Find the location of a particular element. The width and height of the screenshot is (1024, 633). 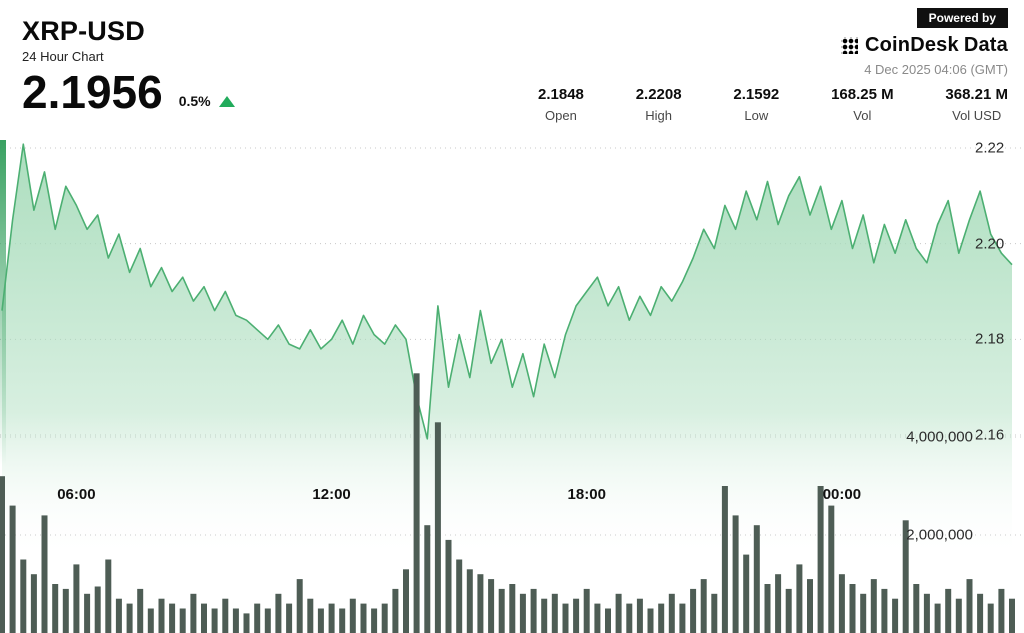

stat-low: 2.1592 Low is located at coordinates (756, 104).